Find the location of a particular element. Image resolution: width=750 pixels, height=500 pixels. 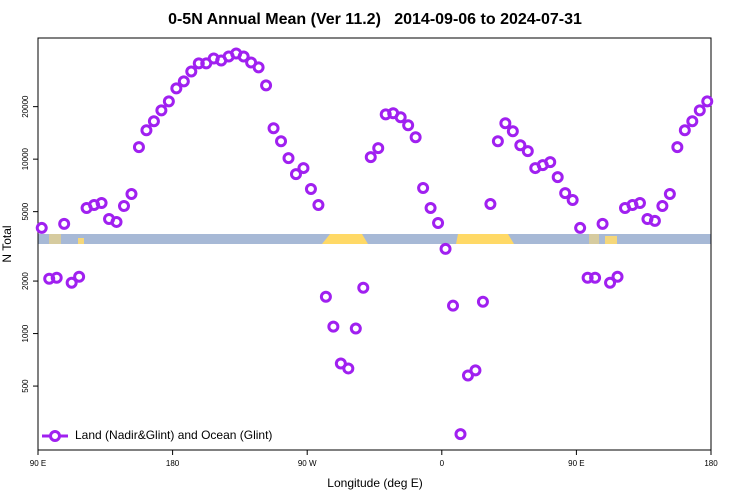

legend-marker is located at coordinates (55, 436).